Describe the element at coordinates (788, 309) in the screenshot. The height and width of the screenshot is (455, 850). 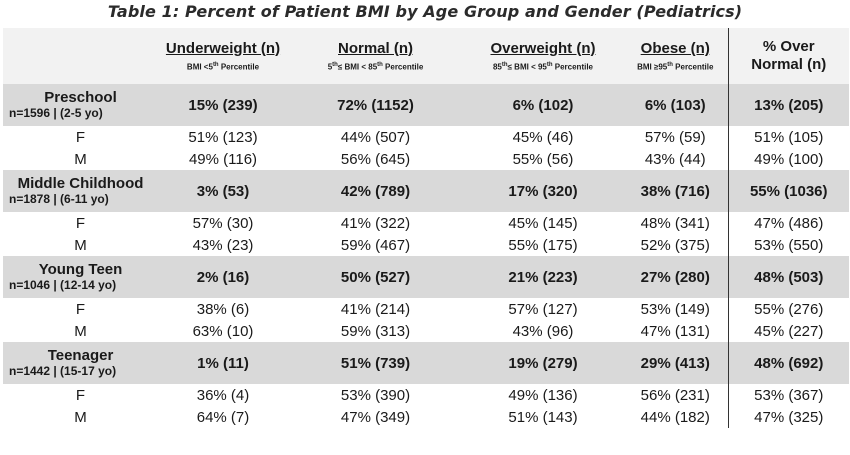
I see `gender-value-cell: 55% (276)` at that location.